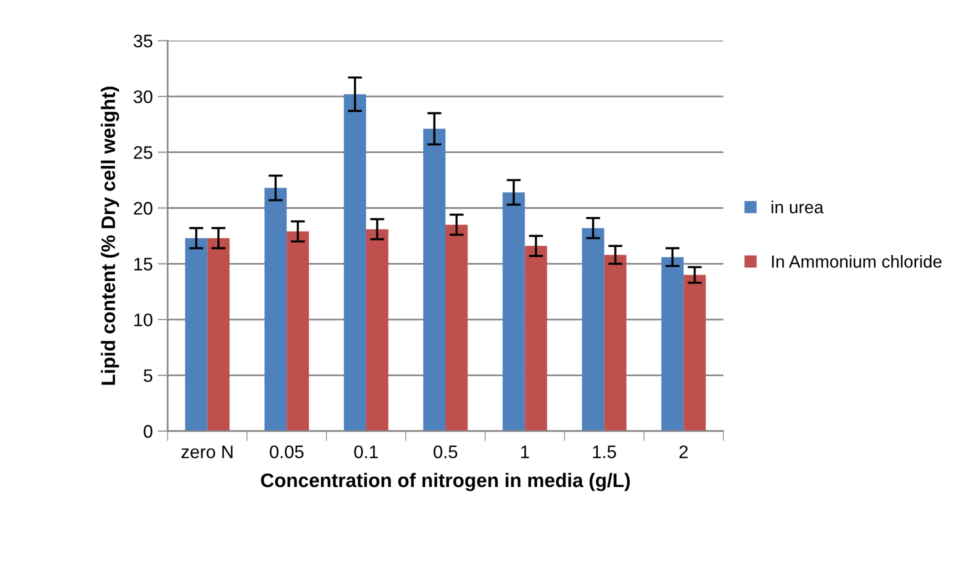  What do you see at coordinates (143, 97) in the screenshot?
I see `y-tick-label: 30` at bounding box center [143, 97].